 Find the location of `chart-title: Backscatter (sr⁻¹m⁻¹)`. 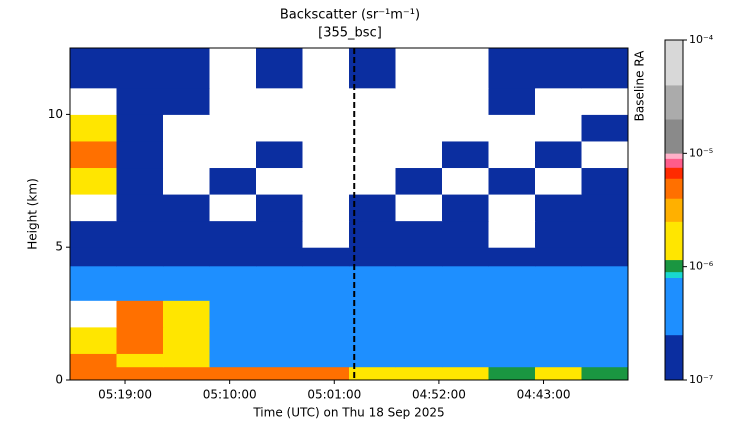

chart-title: Backscatter (sr⁻¹m⁻¹) is located at coordinates (350, 15).